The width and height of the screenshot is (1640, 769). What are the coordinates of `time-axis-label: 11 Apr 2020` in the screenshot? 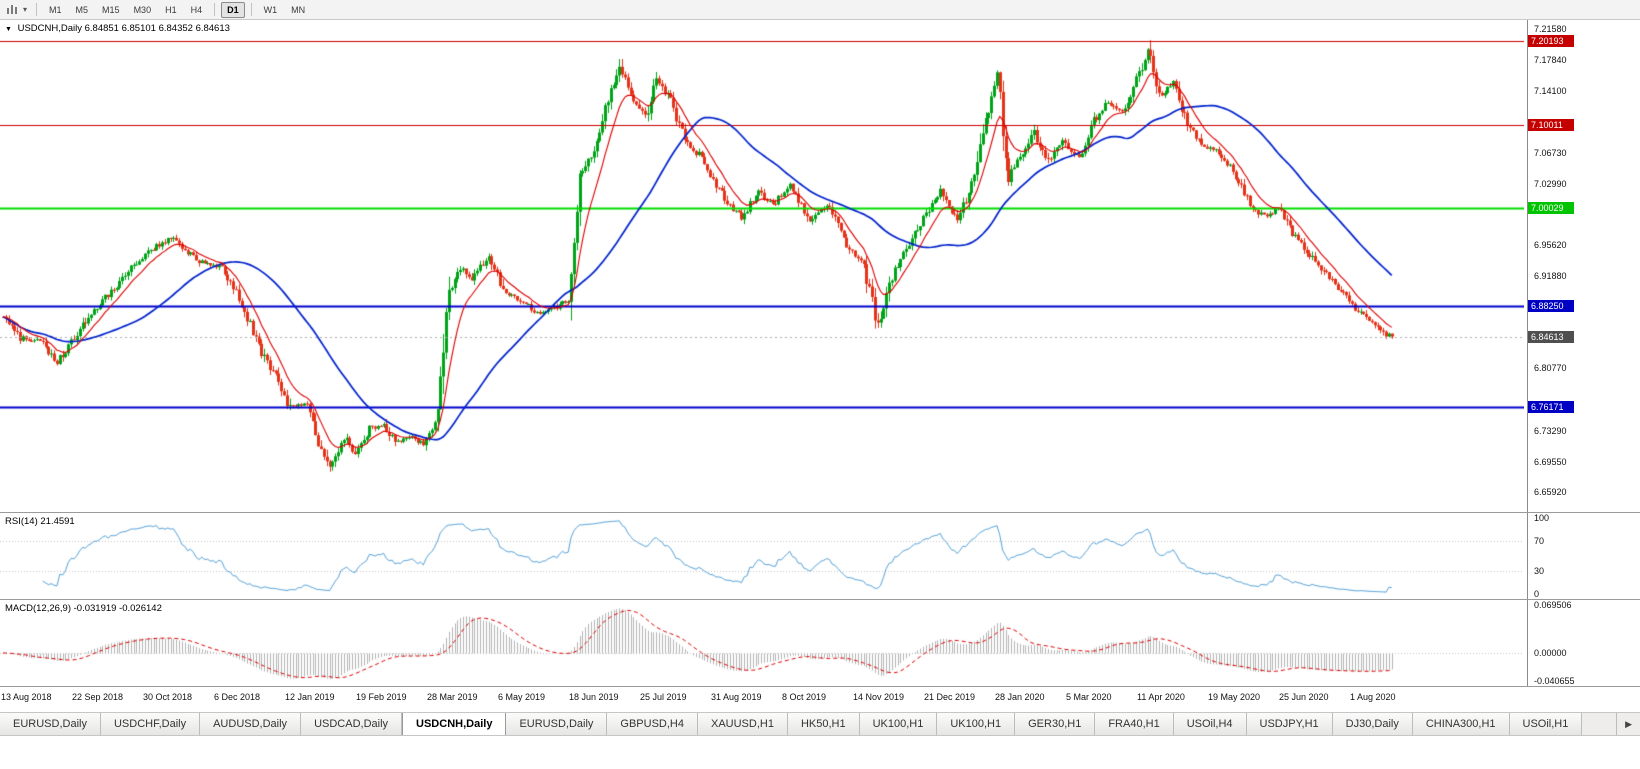 It's located at (1161, 697).